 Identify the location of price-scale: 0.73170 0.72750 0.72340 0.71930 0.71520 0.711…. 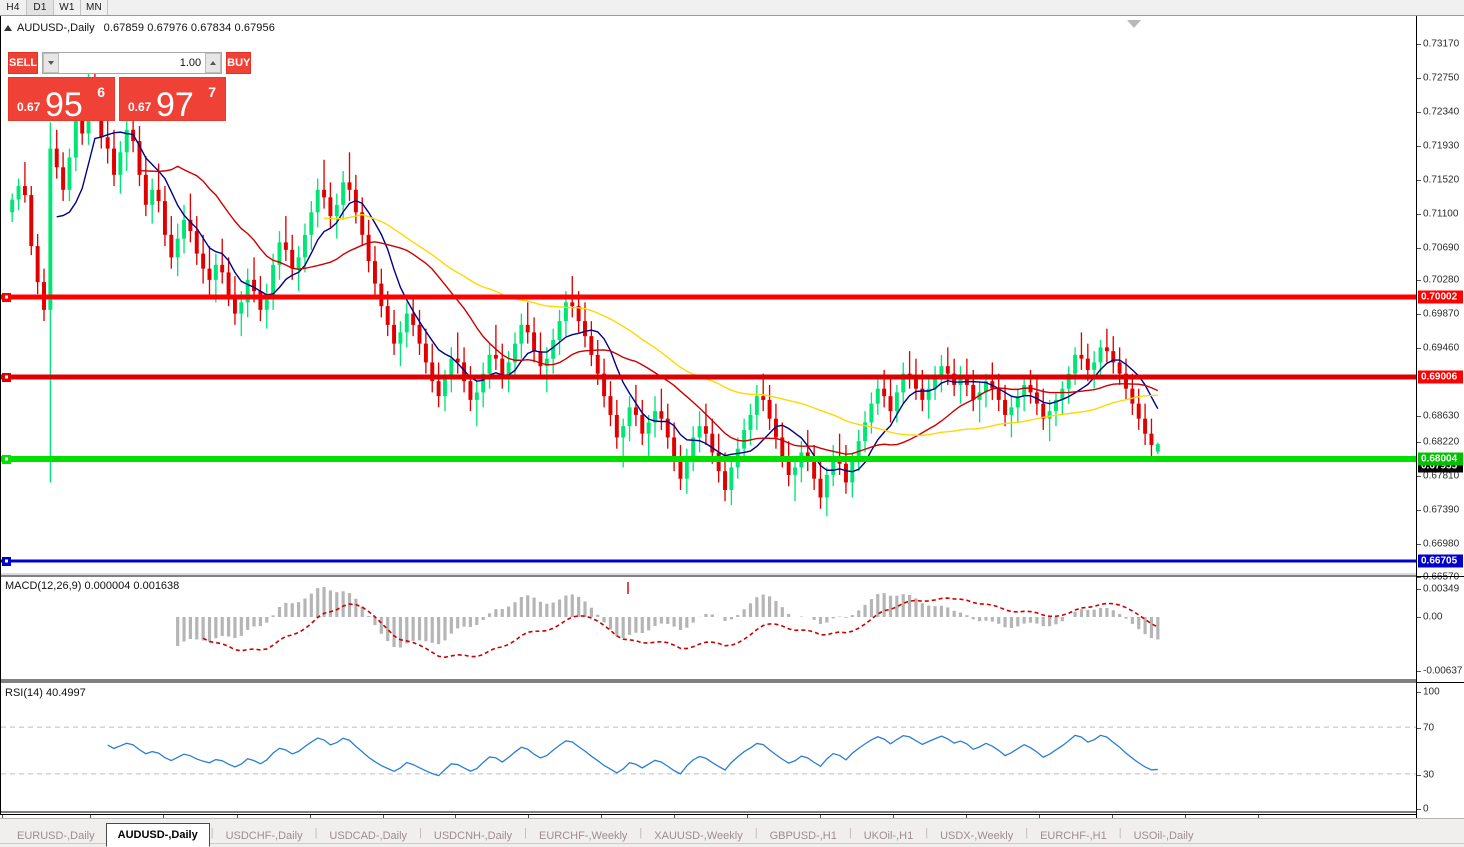
(1440, 417).